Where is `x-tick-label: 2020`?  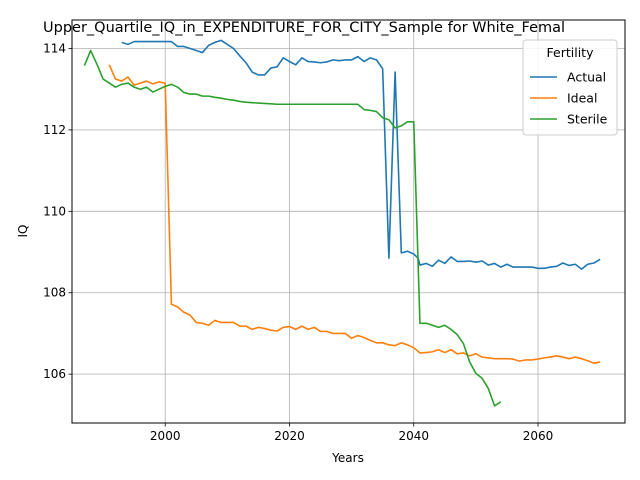
x-tick-label: 2020 is located at coordinates (289, 436).